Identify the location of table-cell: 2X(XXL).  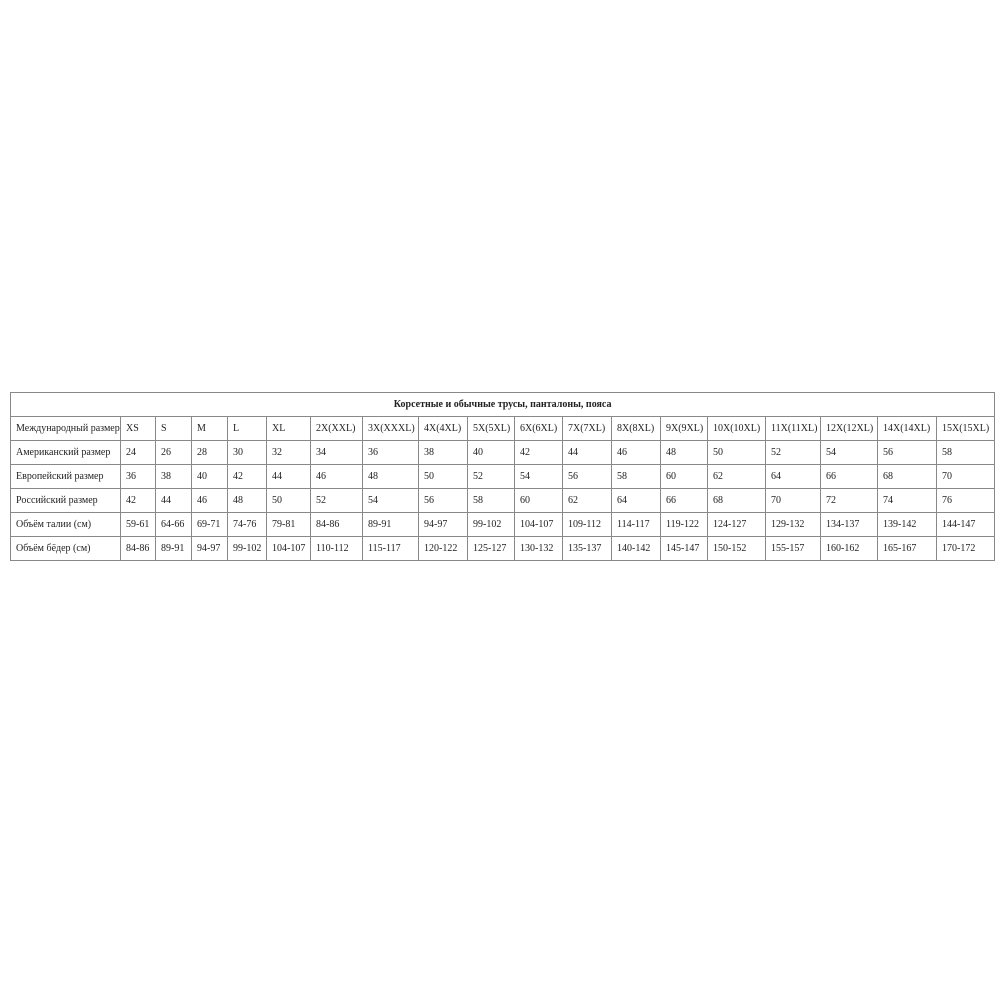
(336, 428).